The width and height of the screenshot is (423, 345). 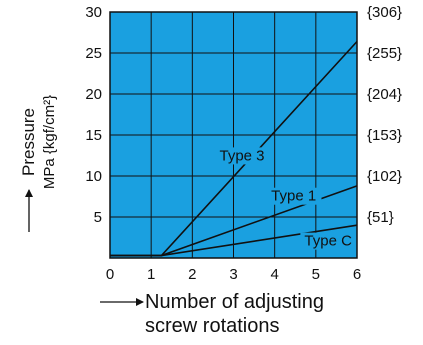 I want to click on y2-tick-label: {51}, so click(x=380, y=217).